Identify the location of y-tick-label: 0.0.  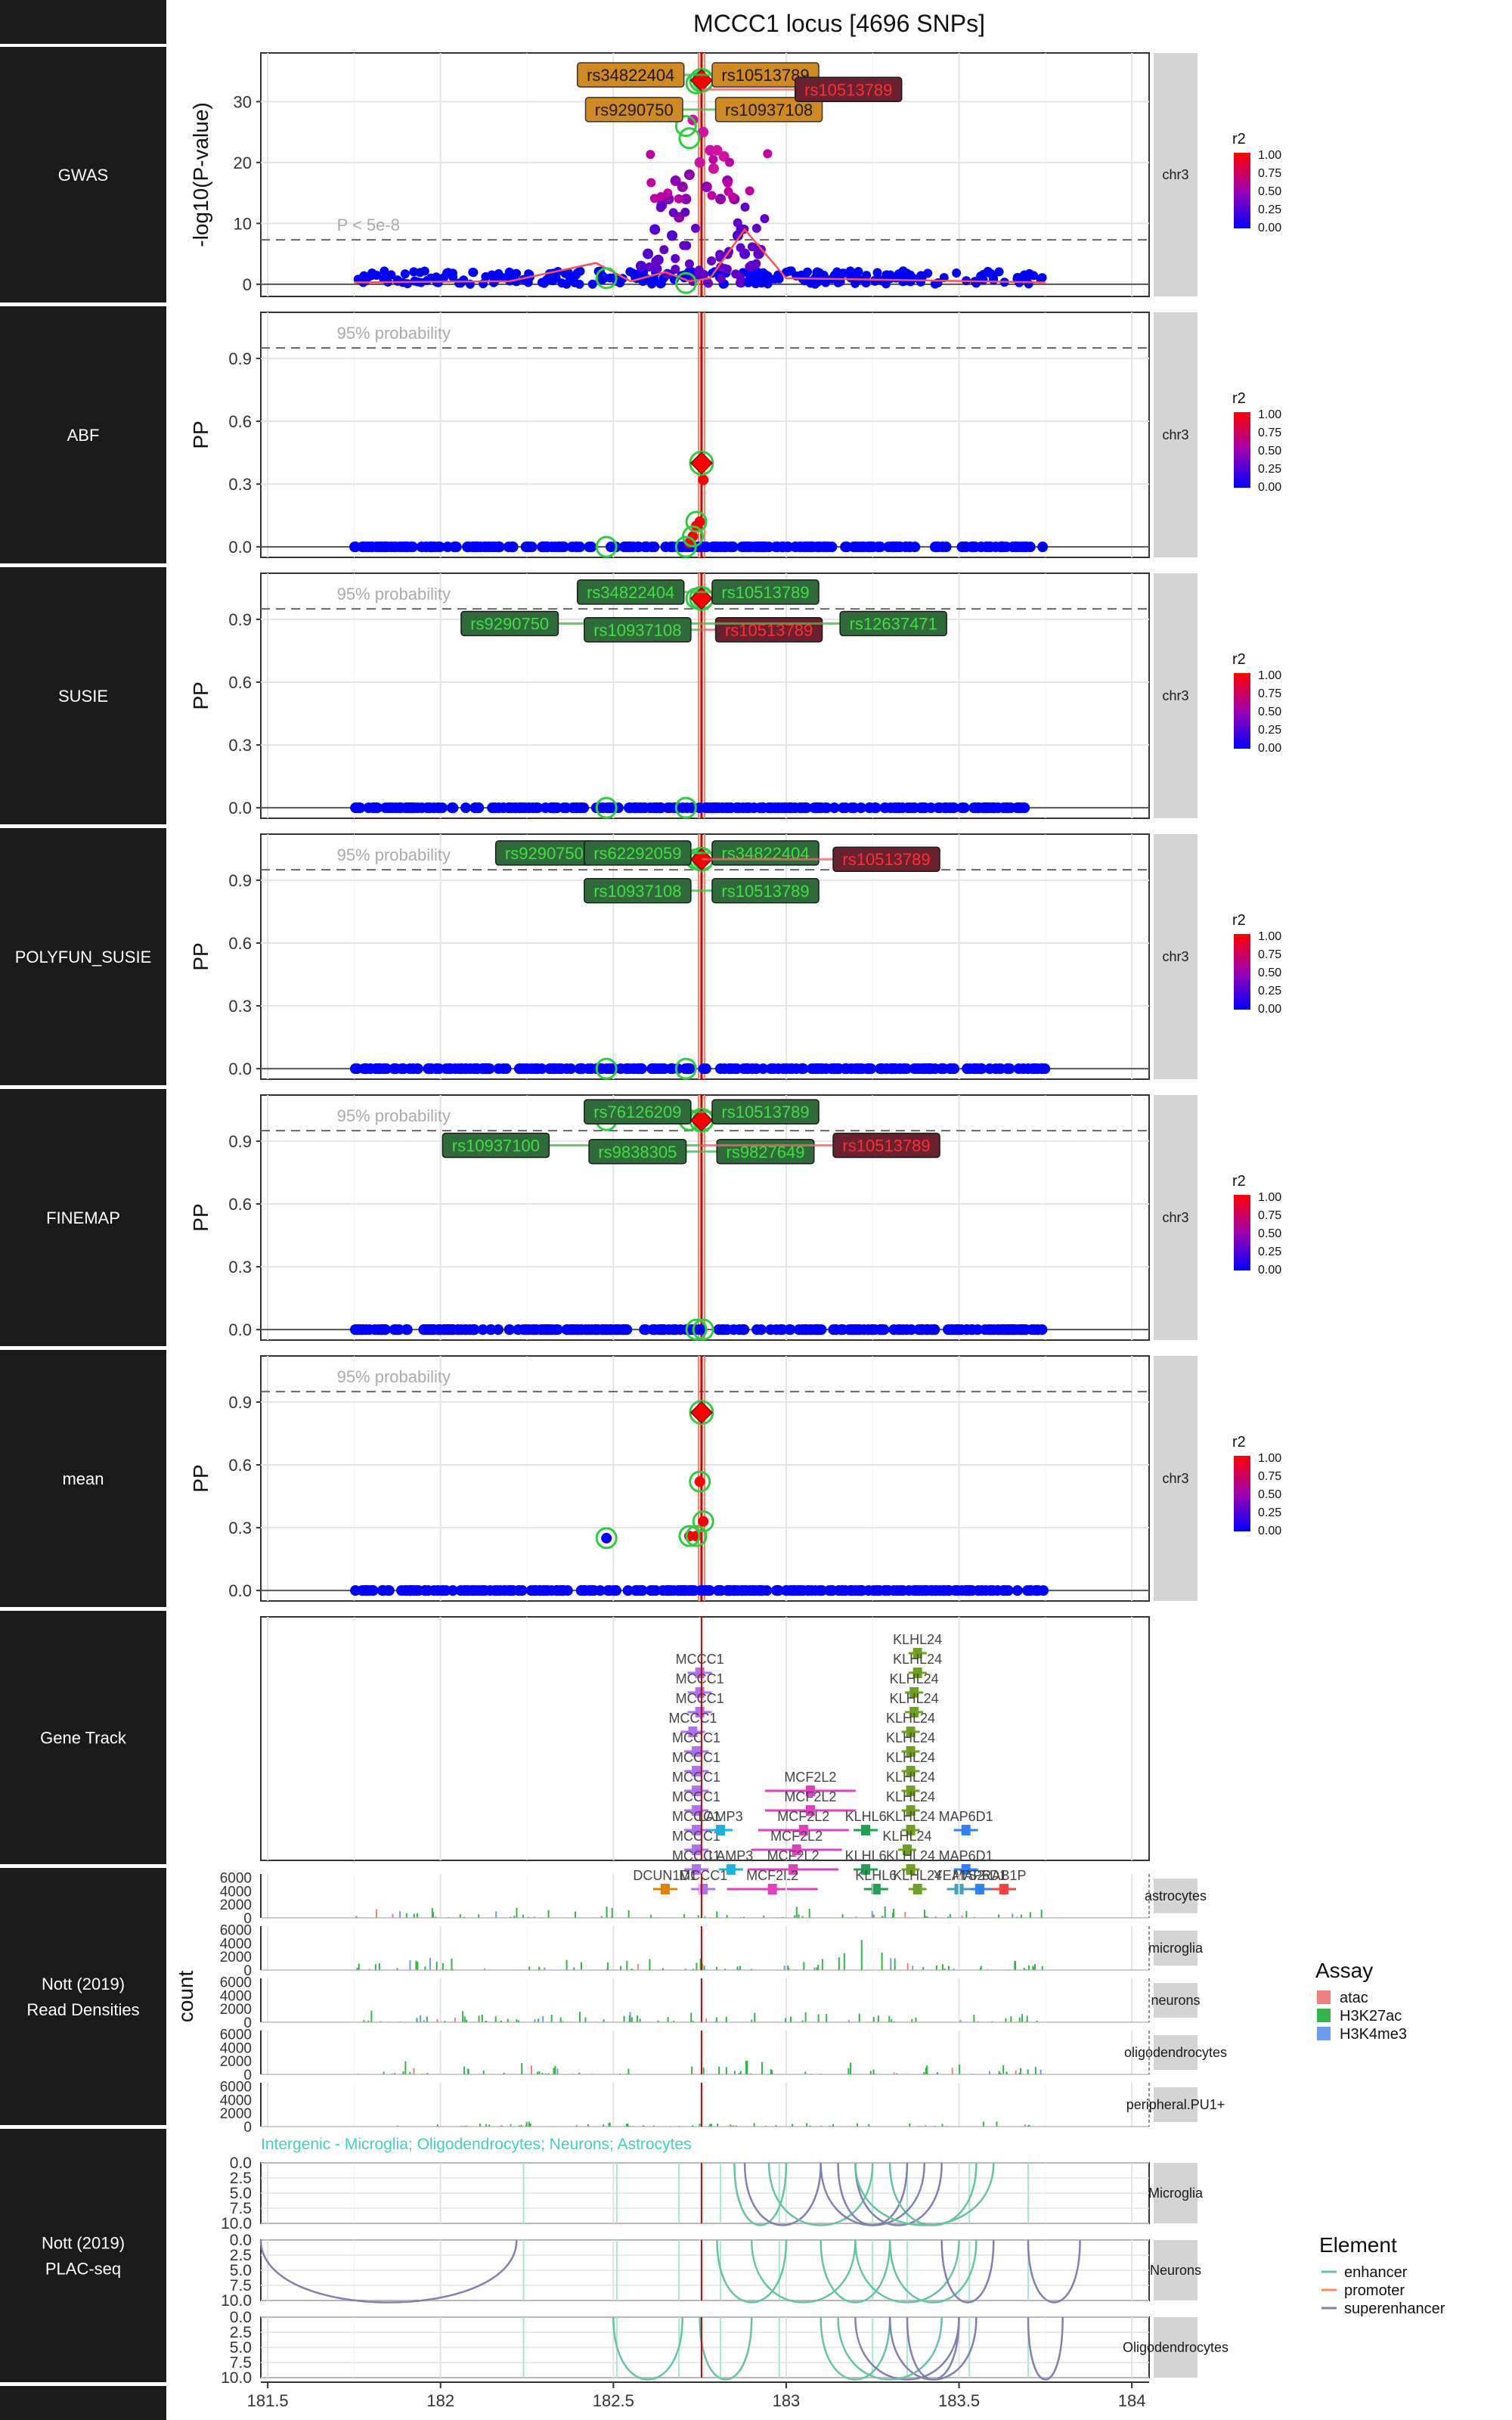
(240, 1329).